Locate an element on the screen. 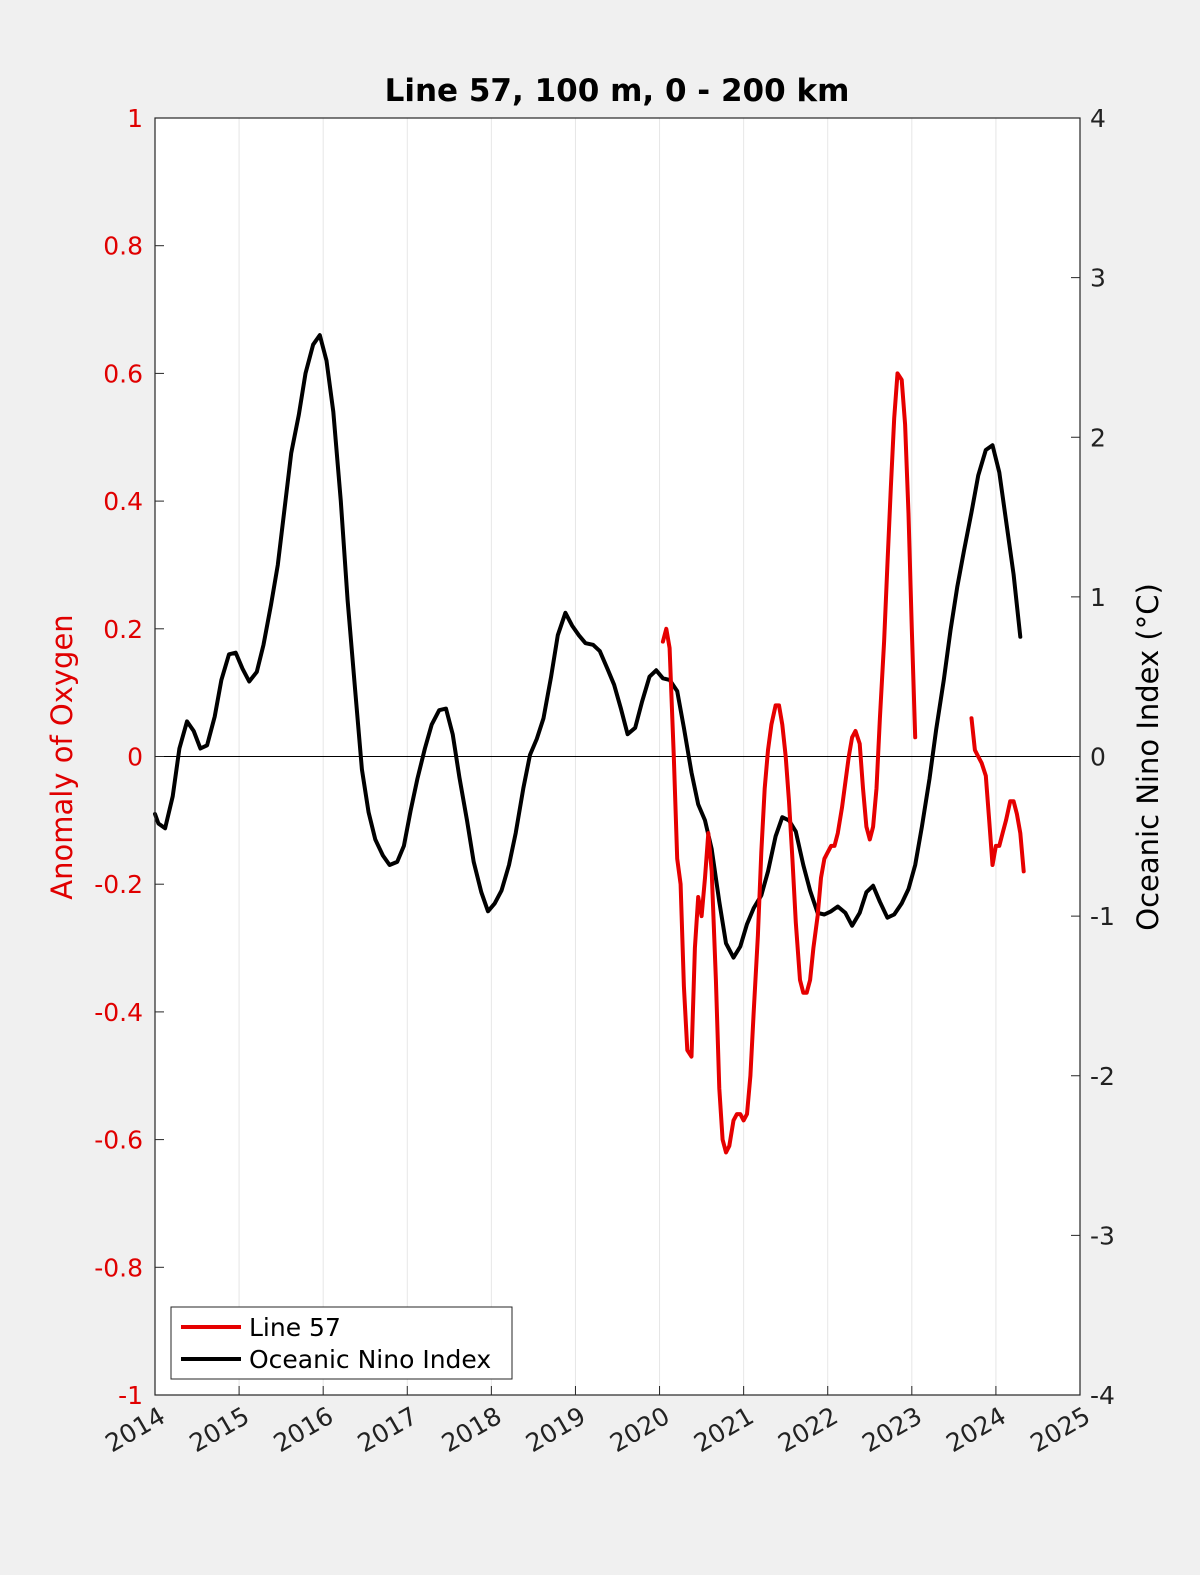  y-left-tick-label: 0.2 is located at coordinates (123, 629).